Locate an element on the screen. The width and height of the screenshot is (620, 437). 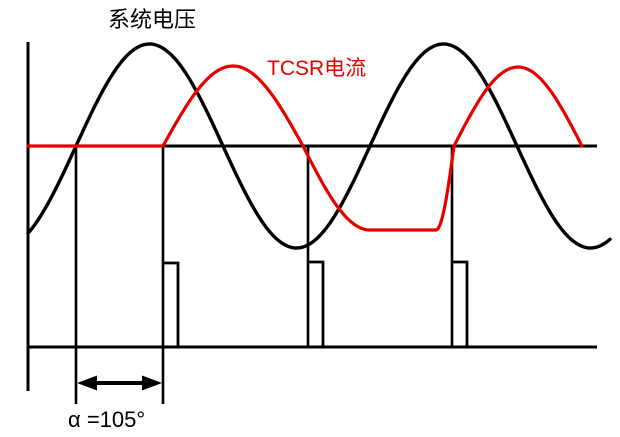
alpha-label: α =105° is located at coordinates (106, 419).